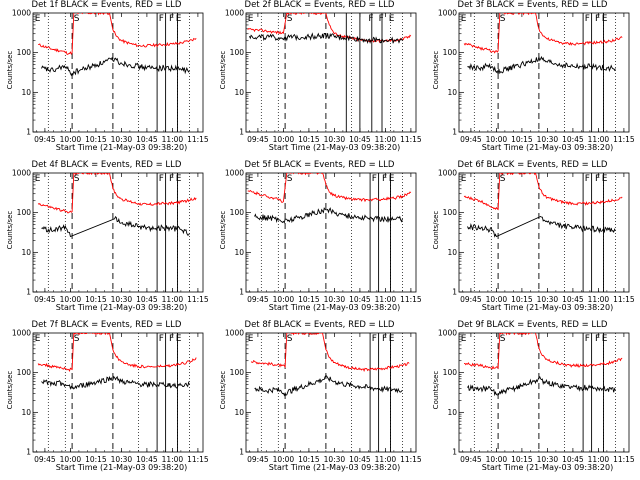  Describe the element at coordinates (319, 165) in the screenshot. I see `chart-title: Det 5f BLACK = Events, RED = LLD` at that location.